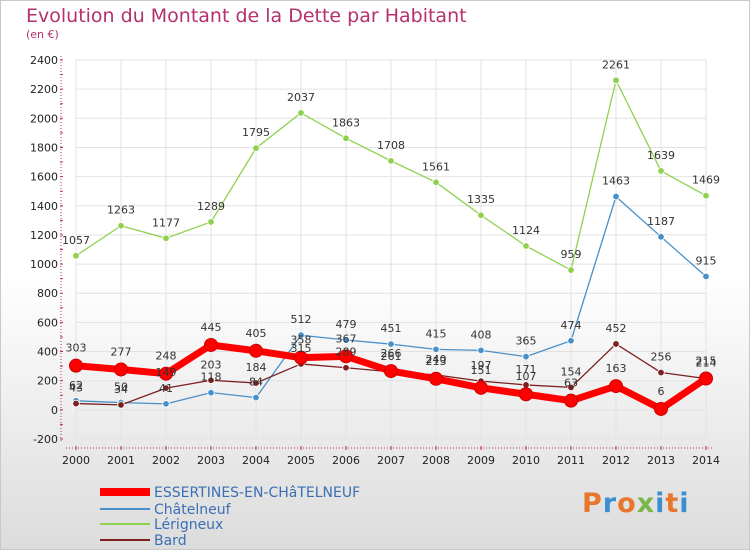 The width and height of the screenshot is (750, 550). Describe the element at coordinates (47, 381) in the screenshot. I see `y-tick-label: 200` at that location.